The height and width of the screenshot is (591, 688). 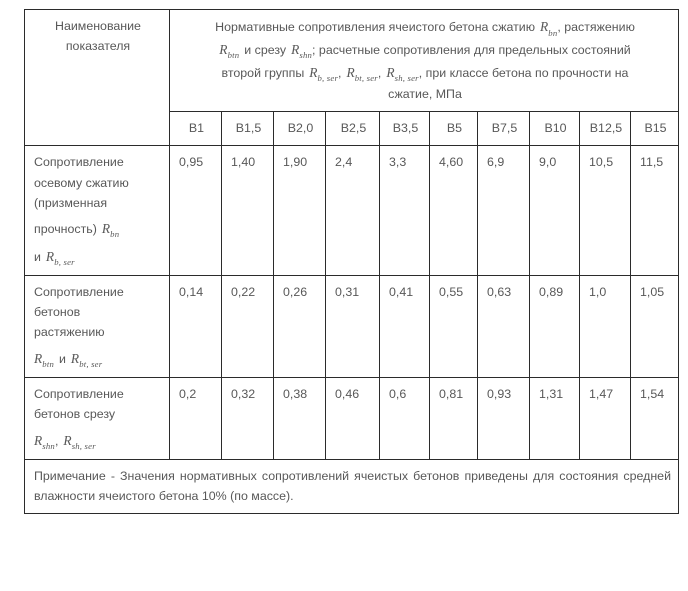 What do you see at coordinates (60, 258) in the screenshot?
I see `row-0-formula-2: Rb, ser` at bounding box center [60, 258].